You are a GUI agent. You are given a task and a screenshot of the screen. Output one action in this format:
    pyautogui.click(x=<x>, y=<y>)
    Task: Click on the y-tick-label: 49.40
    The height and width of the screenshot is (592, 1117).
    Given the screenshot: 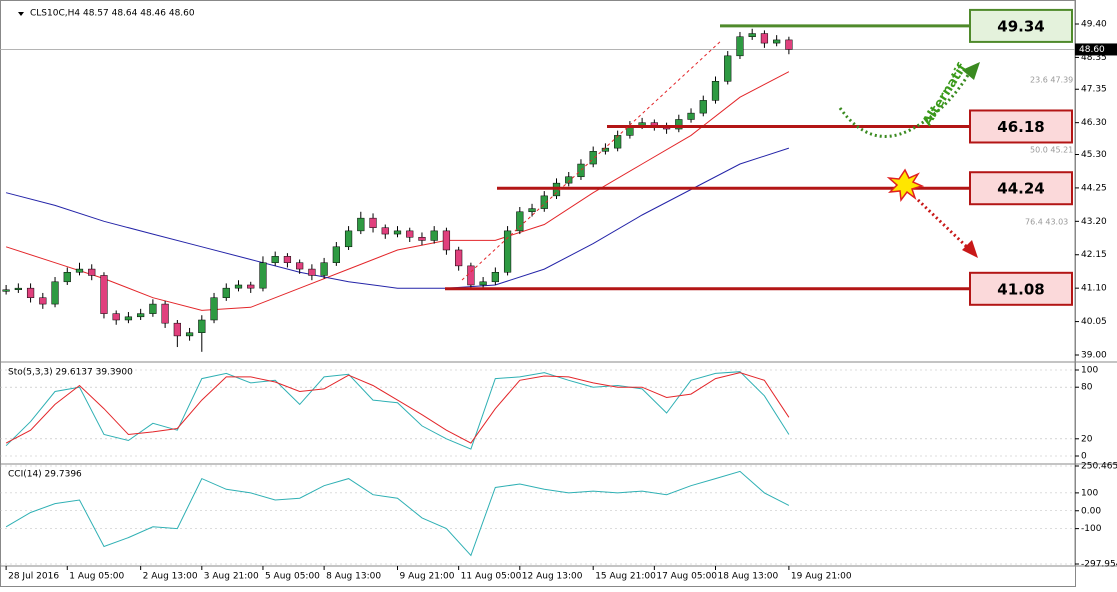 What is the action you would take?
    pyautogui.click(x=1094, y=25)
    